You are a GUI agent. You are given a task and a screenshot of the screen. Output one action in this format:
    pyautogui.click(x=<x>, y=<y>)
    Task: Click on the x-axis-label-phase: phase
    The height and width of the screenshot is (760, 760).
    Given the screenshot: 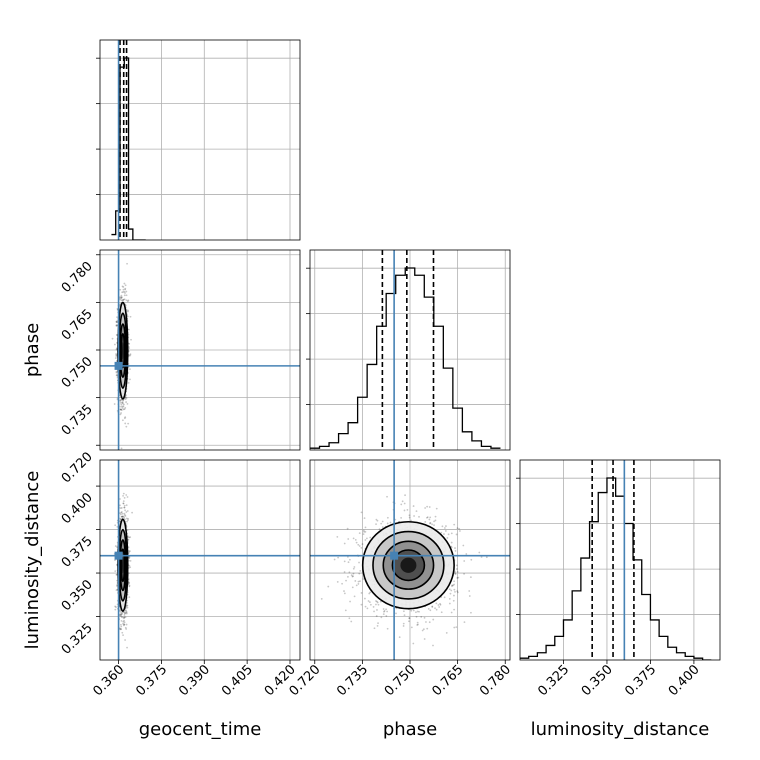 What is the action you would take?
    pyautogui.click(x=410, y=729)
    